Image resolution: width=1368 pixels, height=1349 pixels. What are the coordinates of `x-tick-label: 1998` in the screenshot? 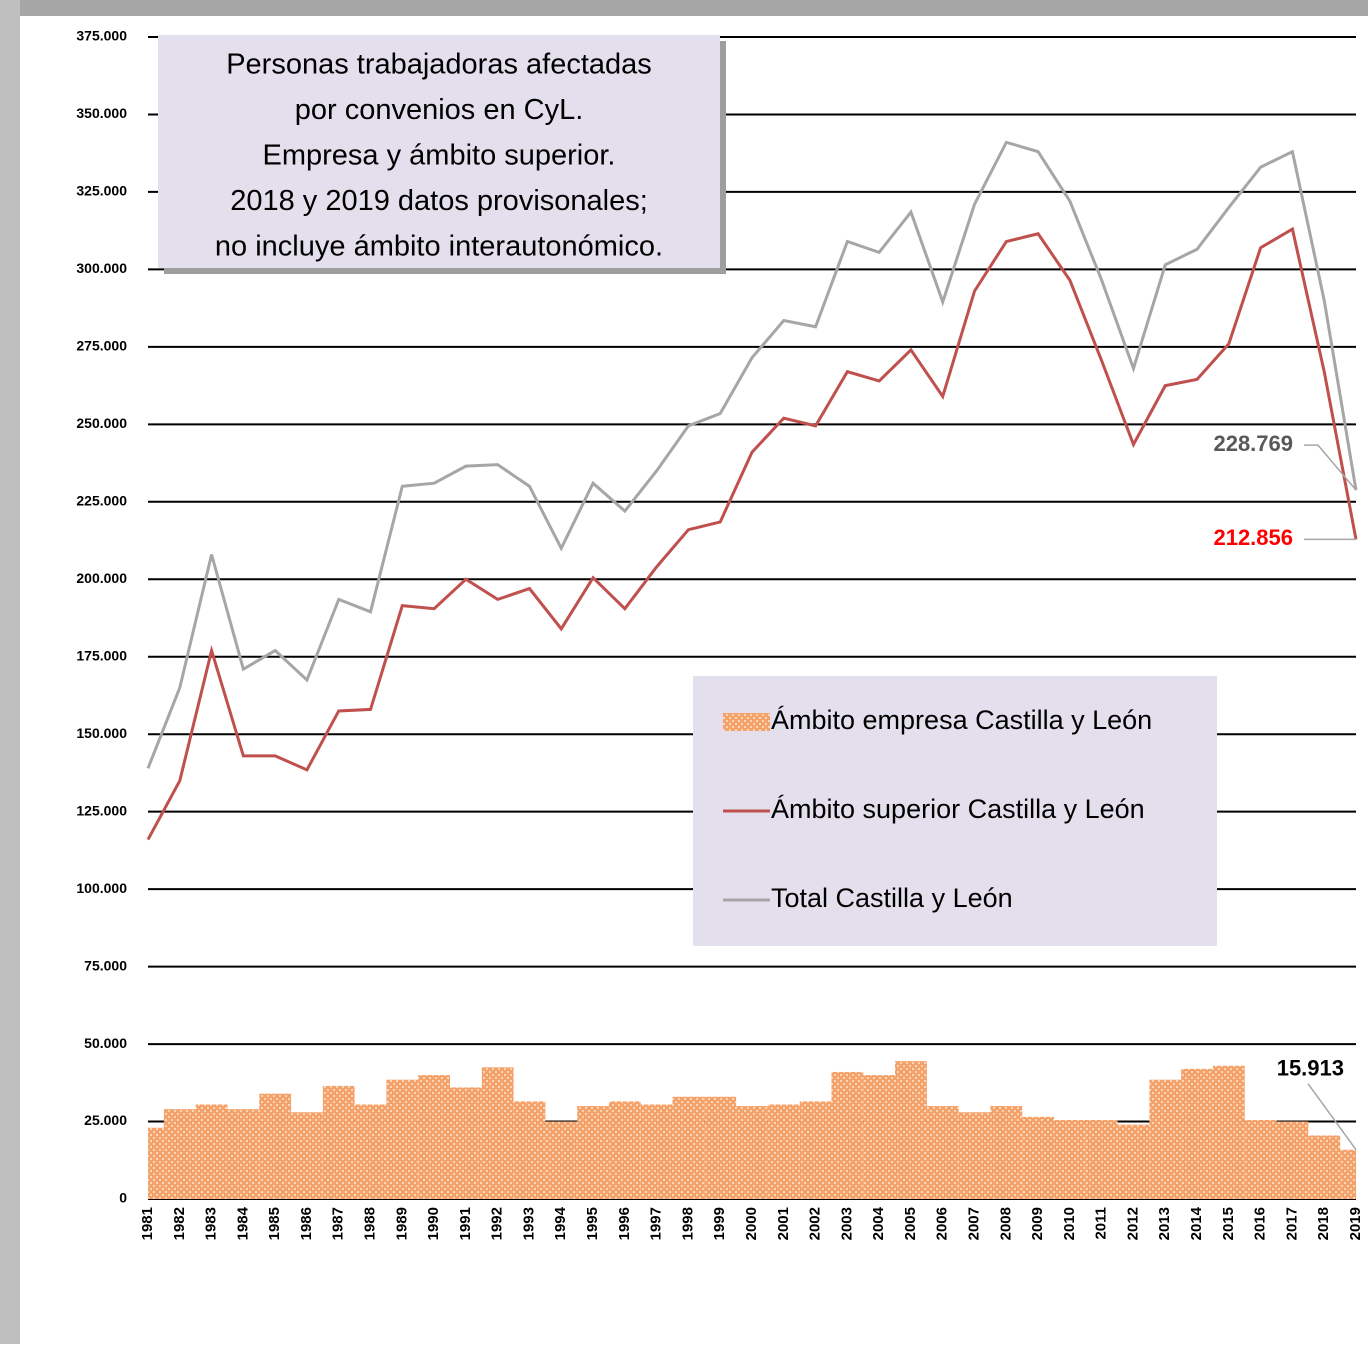 It's located at (687, 1223).